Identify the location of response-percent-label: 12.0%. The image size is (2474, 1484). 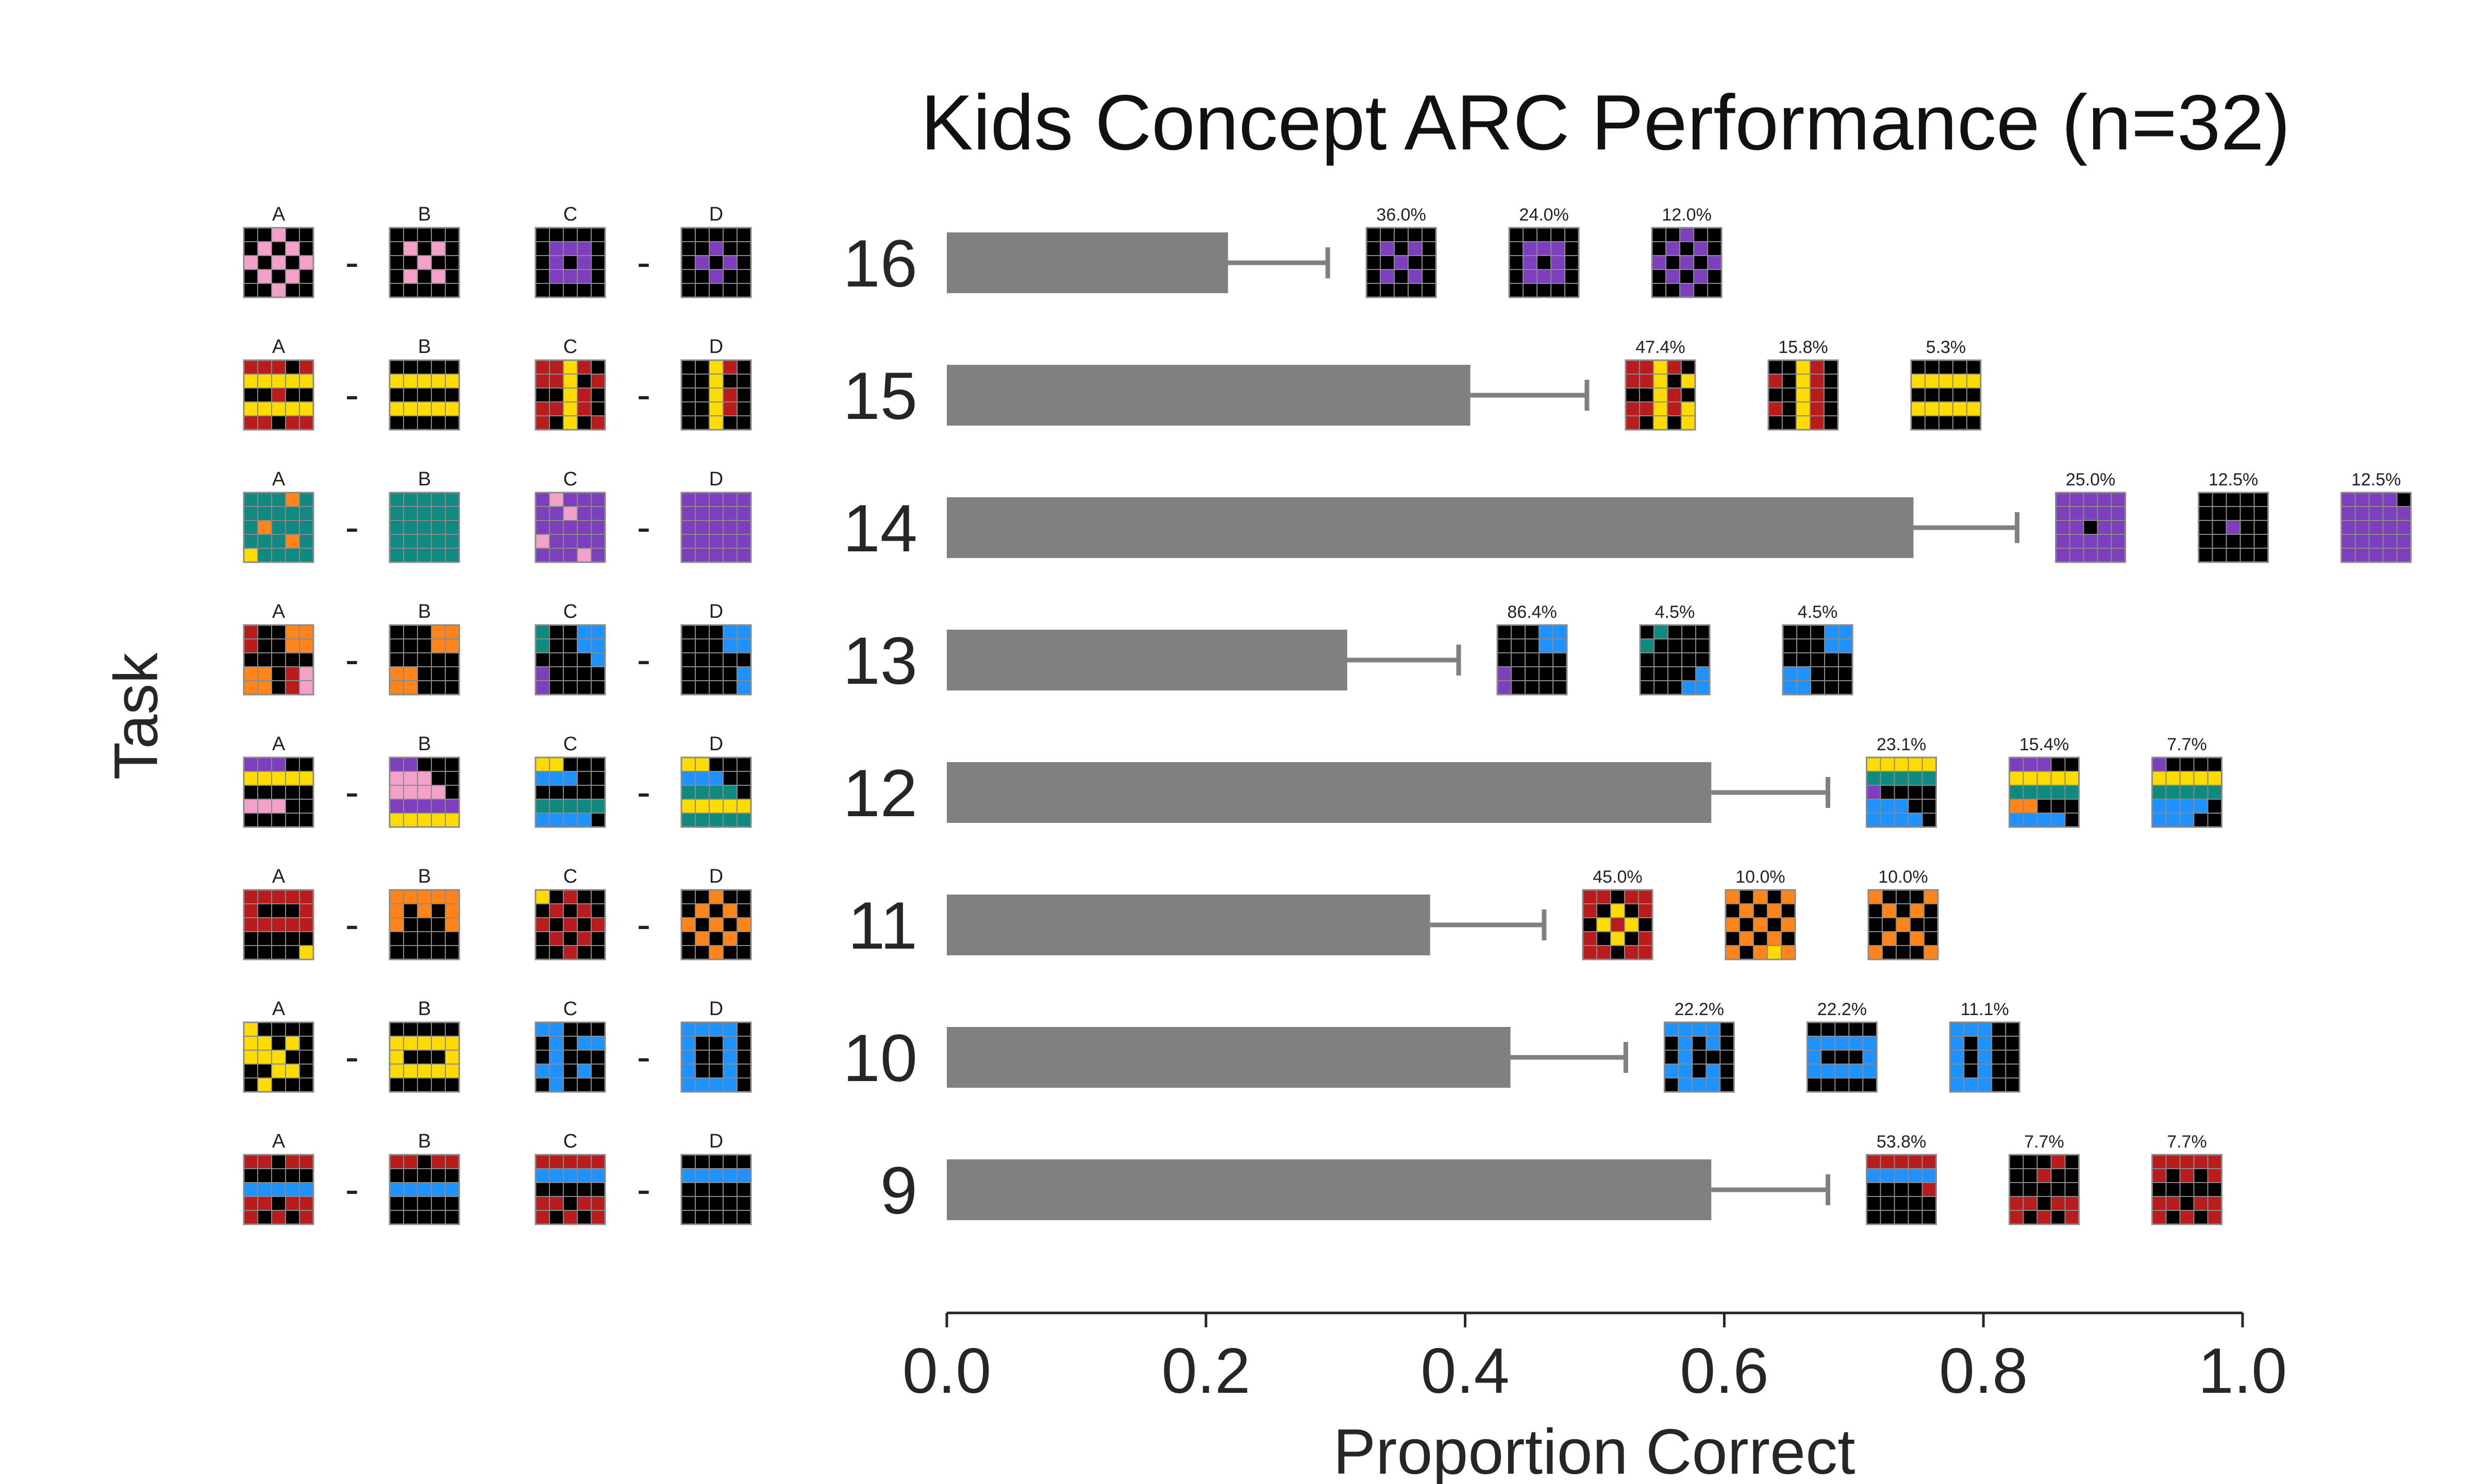
(1686, 215).